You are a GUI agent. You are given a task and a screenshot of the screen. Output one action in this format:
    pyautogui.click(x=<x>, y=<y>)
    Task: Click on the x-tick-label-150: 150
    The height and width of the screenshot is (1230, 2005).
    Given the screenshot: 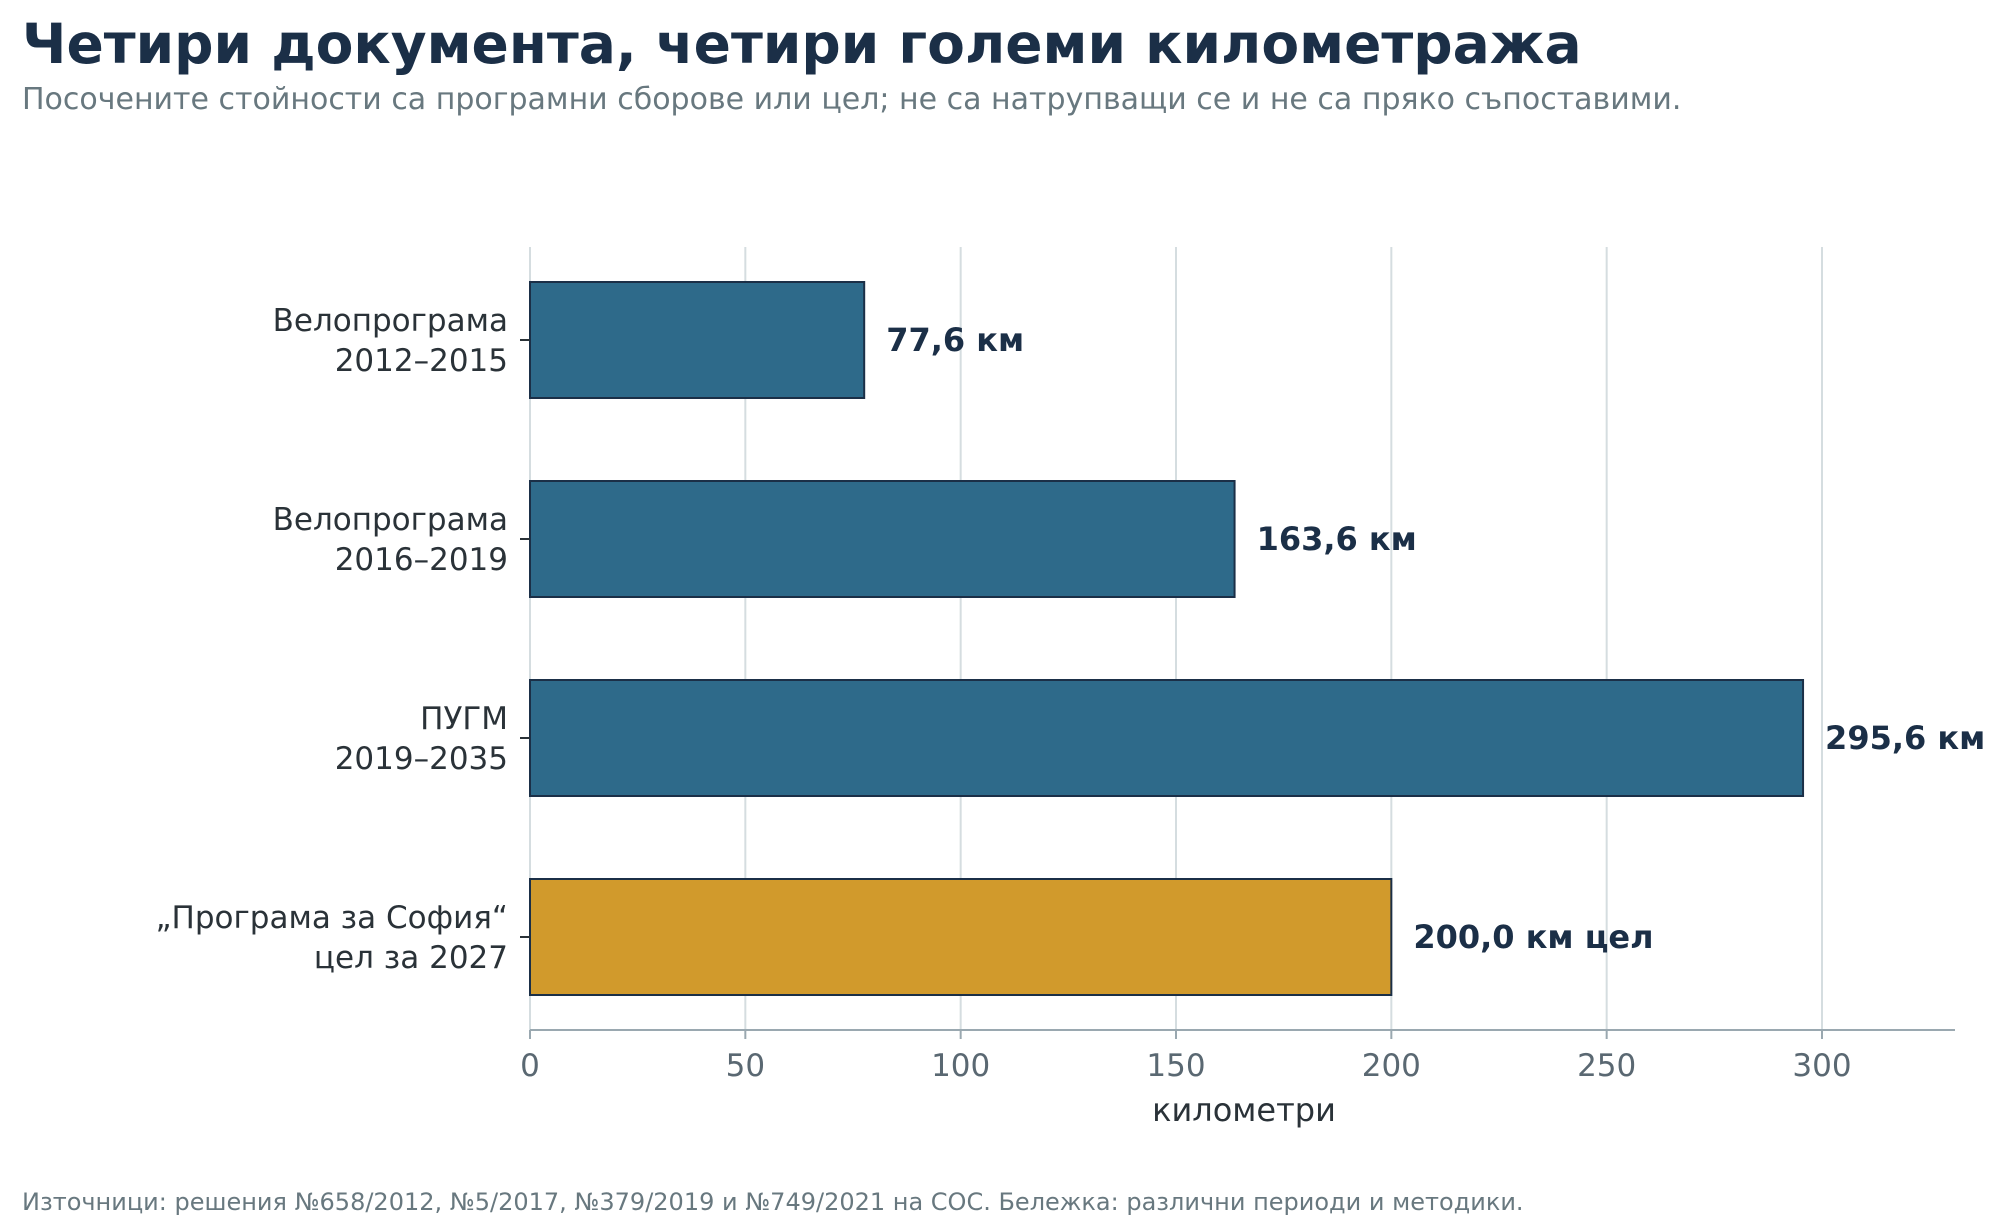 What is the action you would take?
    pyautogui.click(x=1175, y=1066)
    